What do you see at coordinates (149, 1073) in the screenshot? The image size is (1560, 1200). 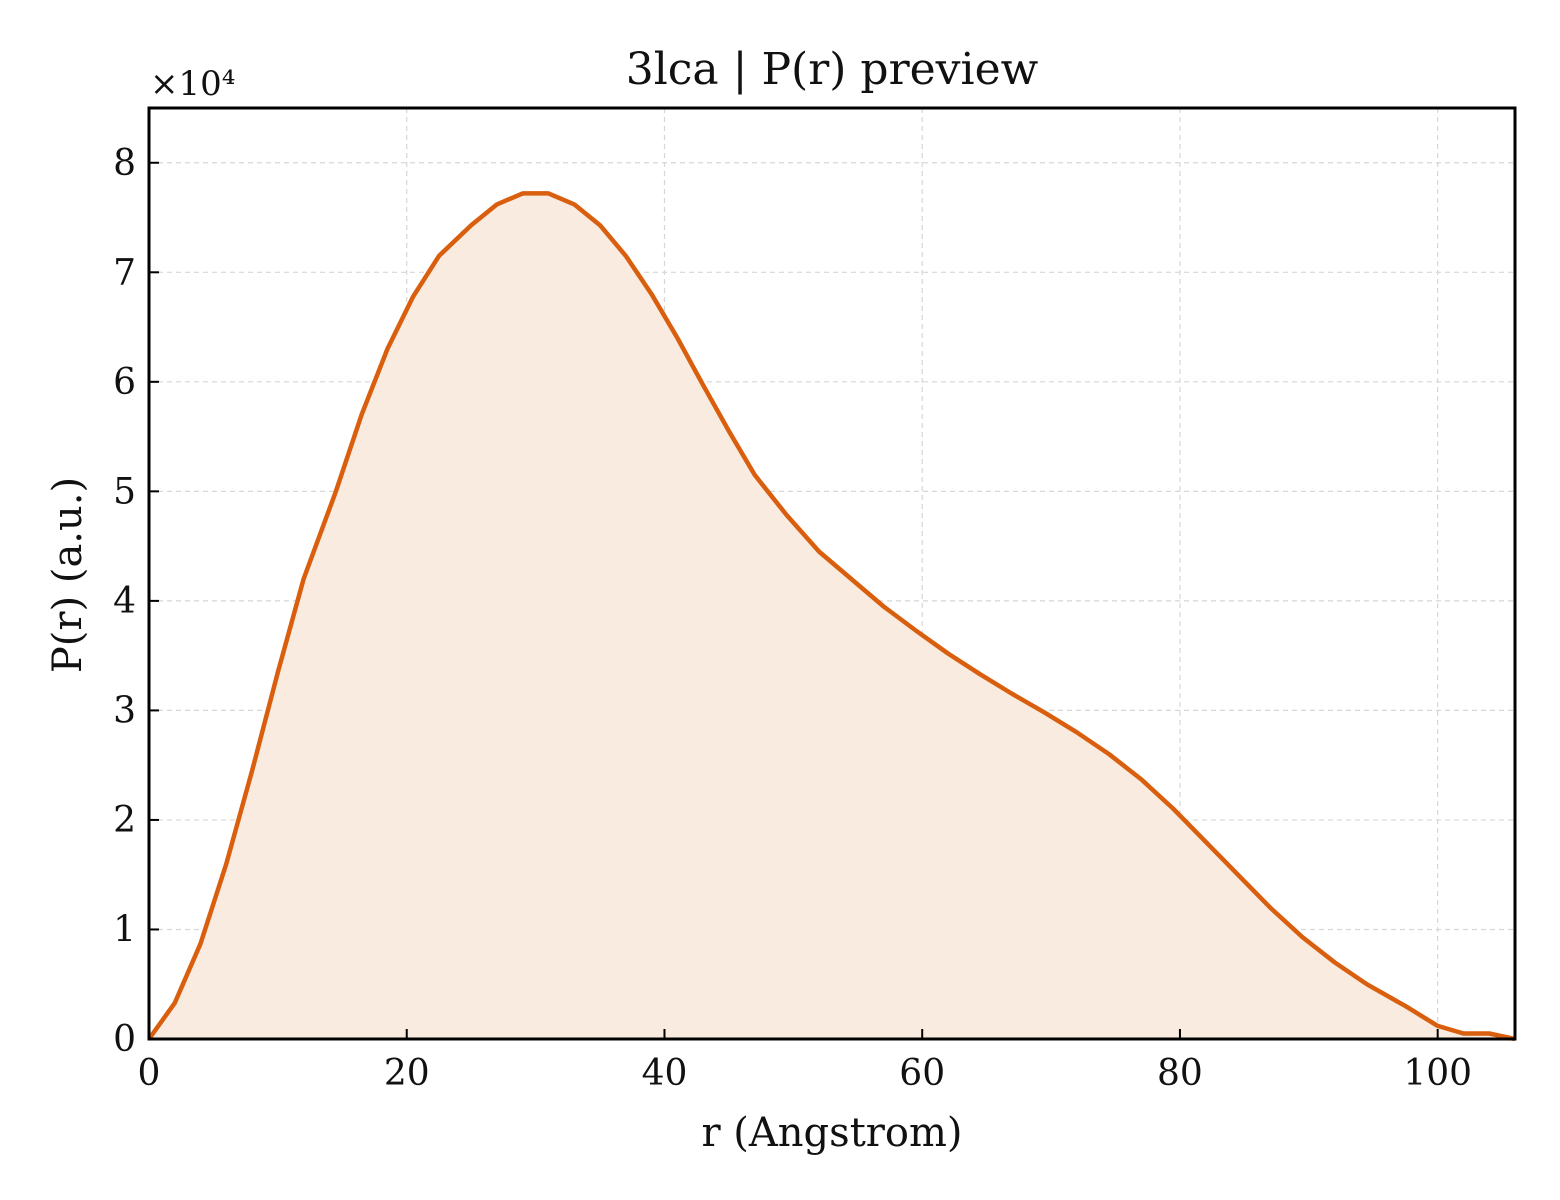 I see `x-tick-label: 0` at bounding box center [149, 1073].